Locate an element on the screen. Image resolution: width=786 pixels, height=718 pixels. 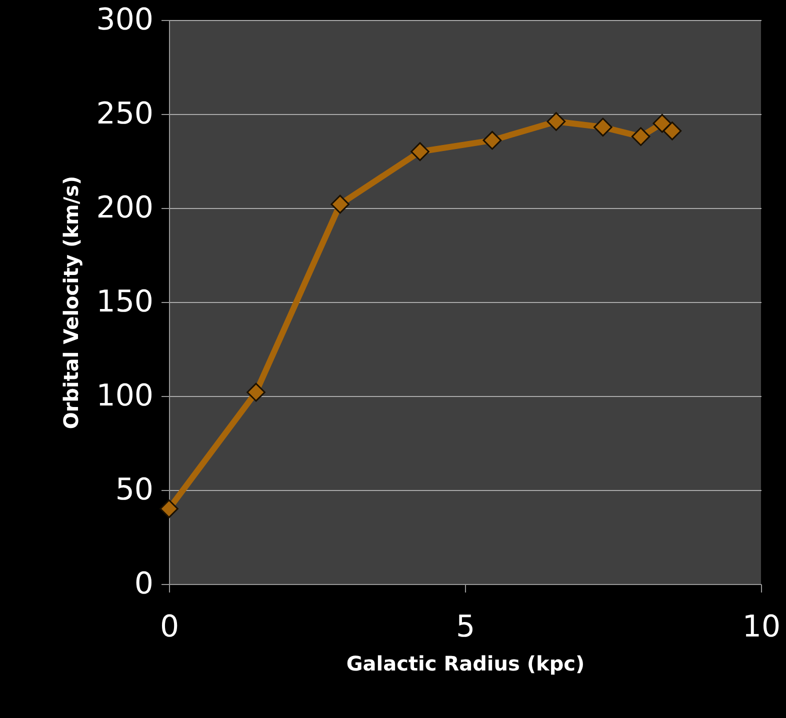
x-tick-label: 0 is located at coordinates (170, 627).